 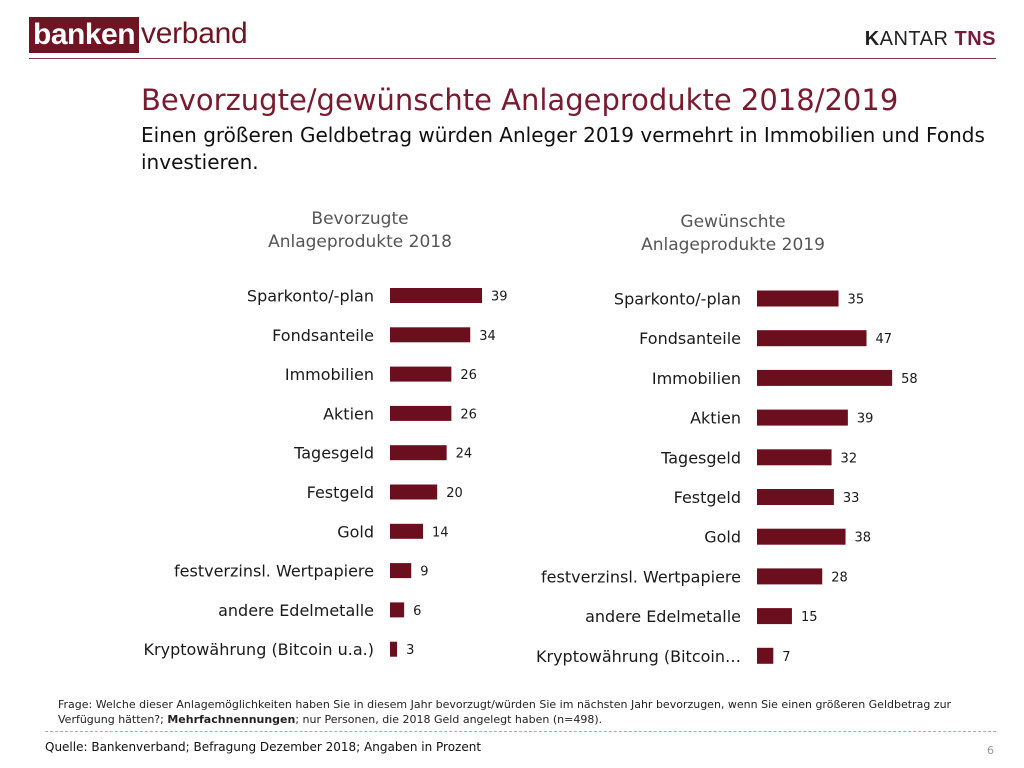 I want to click on data-label: 7, so click(x=786, y=657).